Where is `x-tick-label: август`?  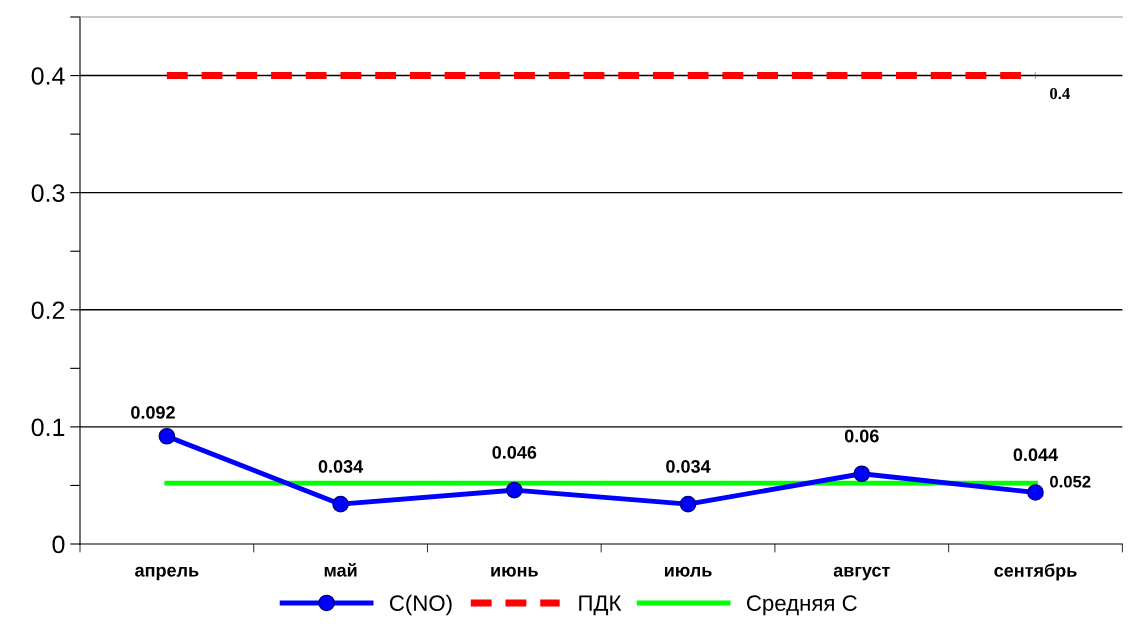
x-tick-label: август is located at coordinates (861, 573).